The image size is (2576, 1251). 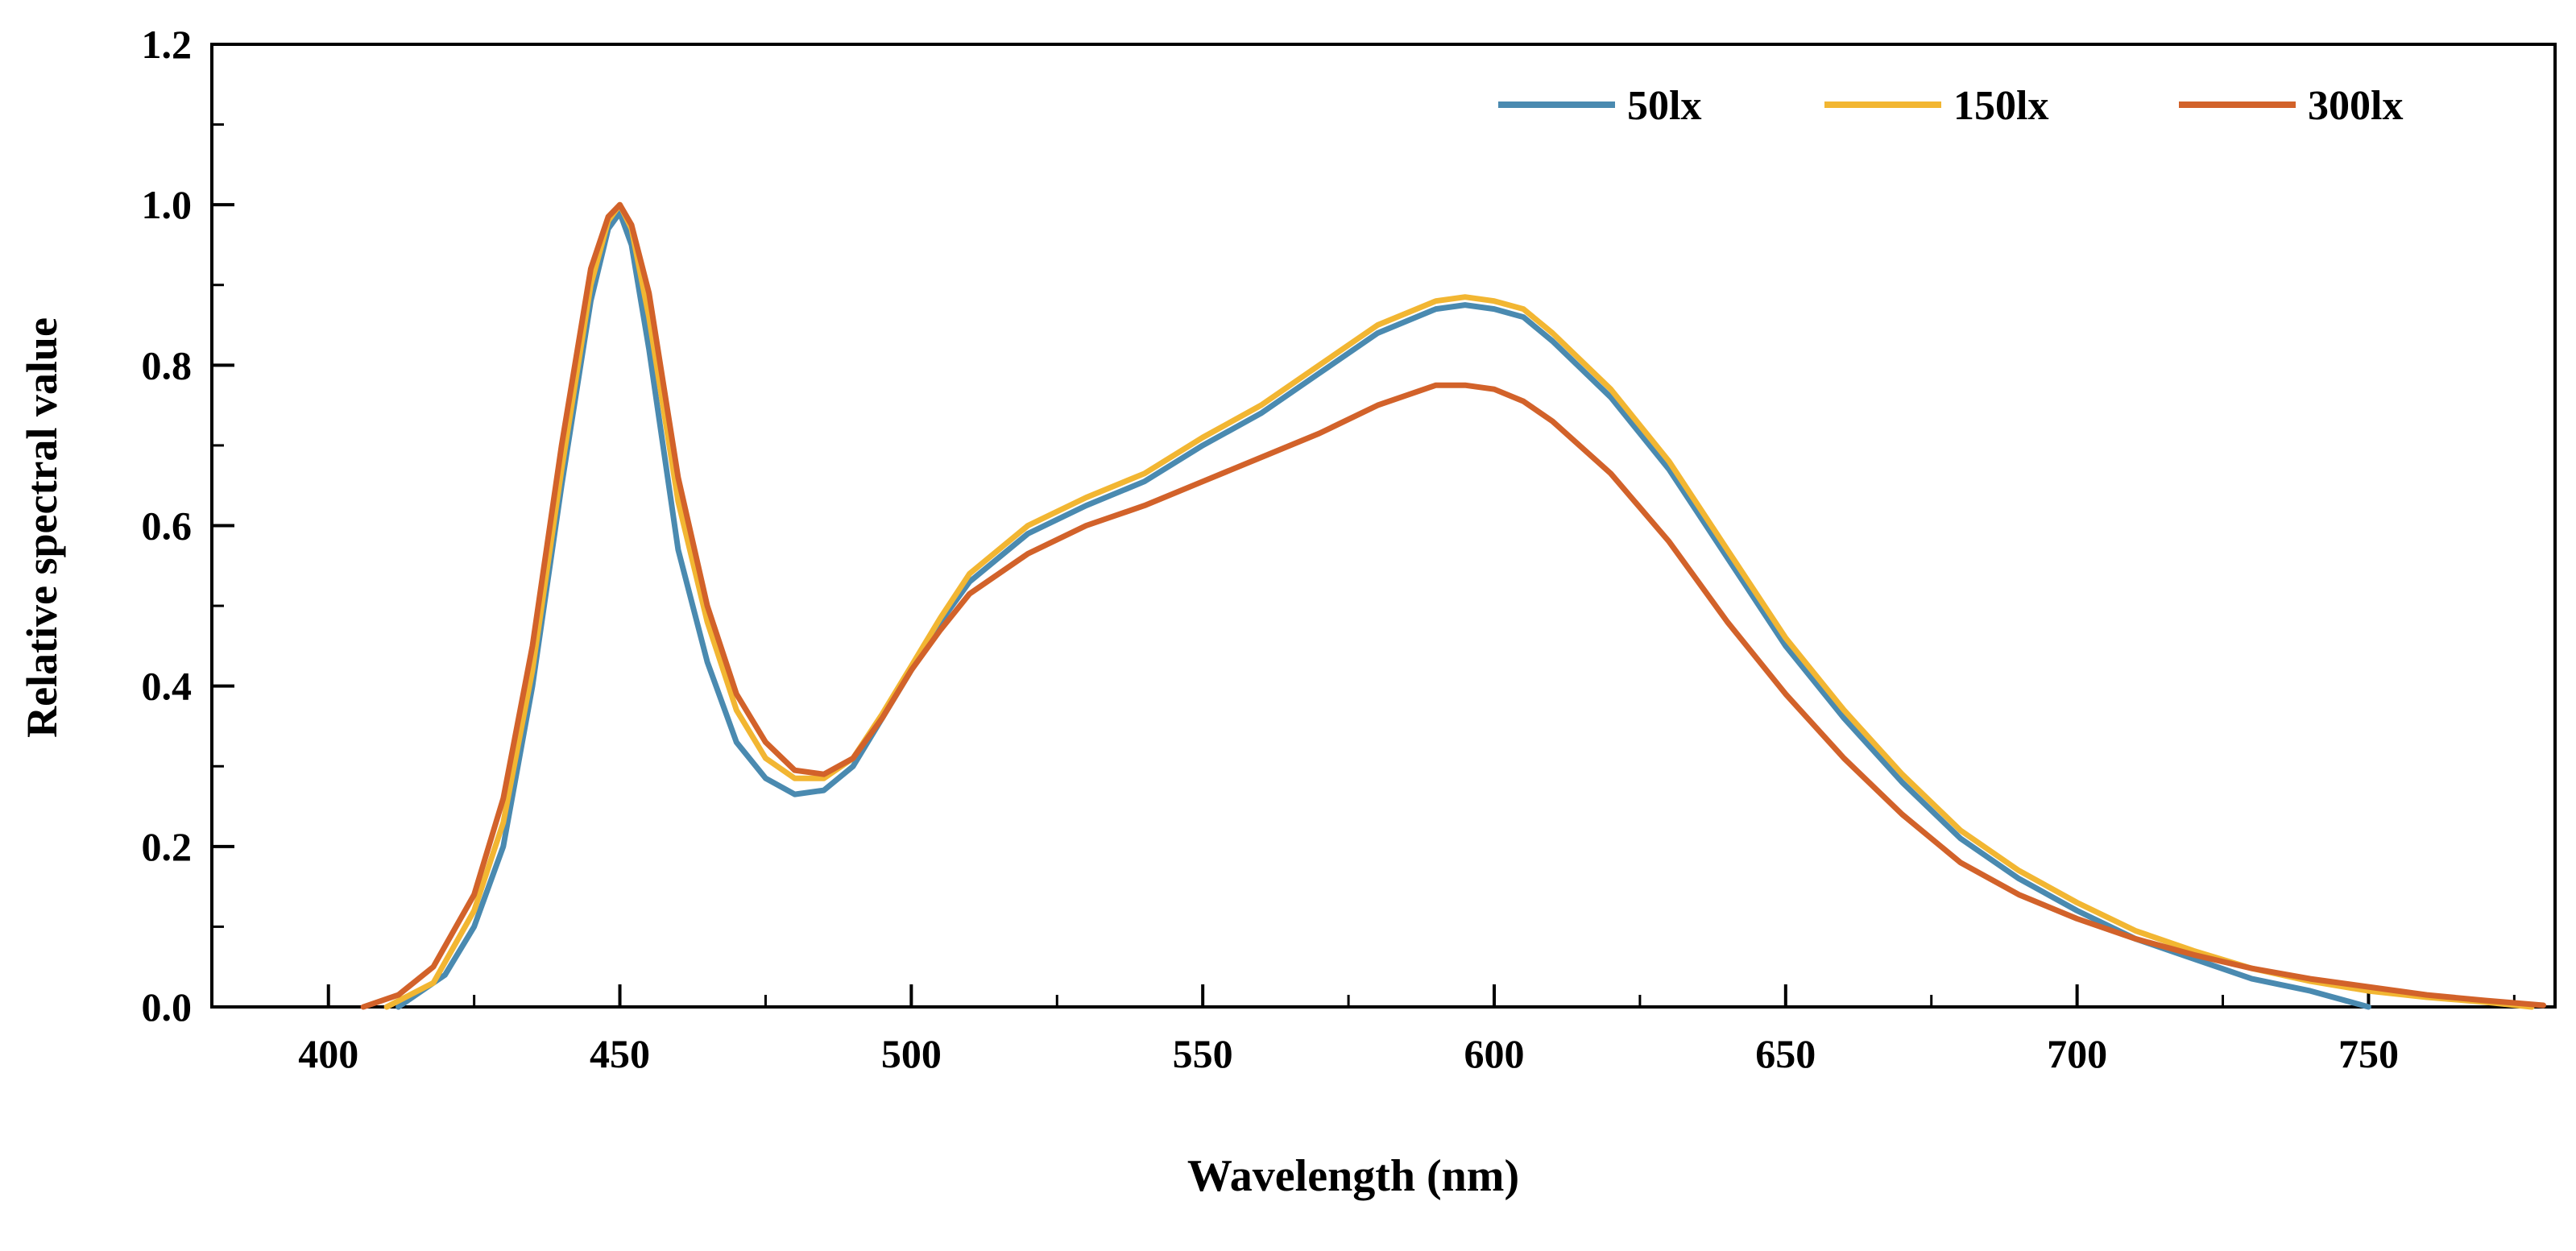 What do you see at coordinates (167, 1006) in the screenshot?
I see `y-tick-label-0: 0.0` at bounding box center [167, 1006].